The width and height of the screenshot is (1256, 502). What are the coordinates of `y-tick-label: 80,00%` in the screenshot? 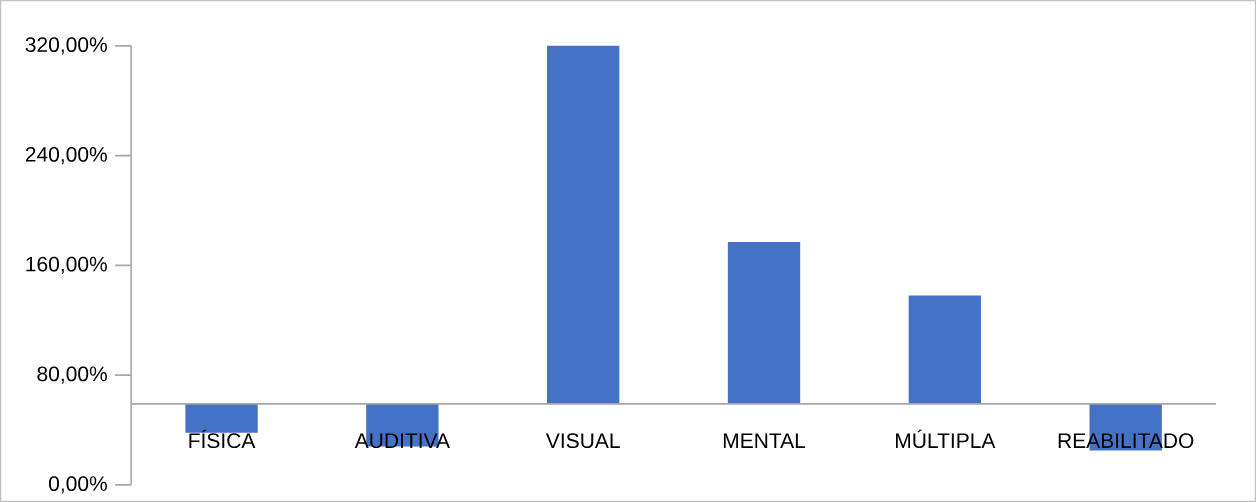 It's located at (72, 375).